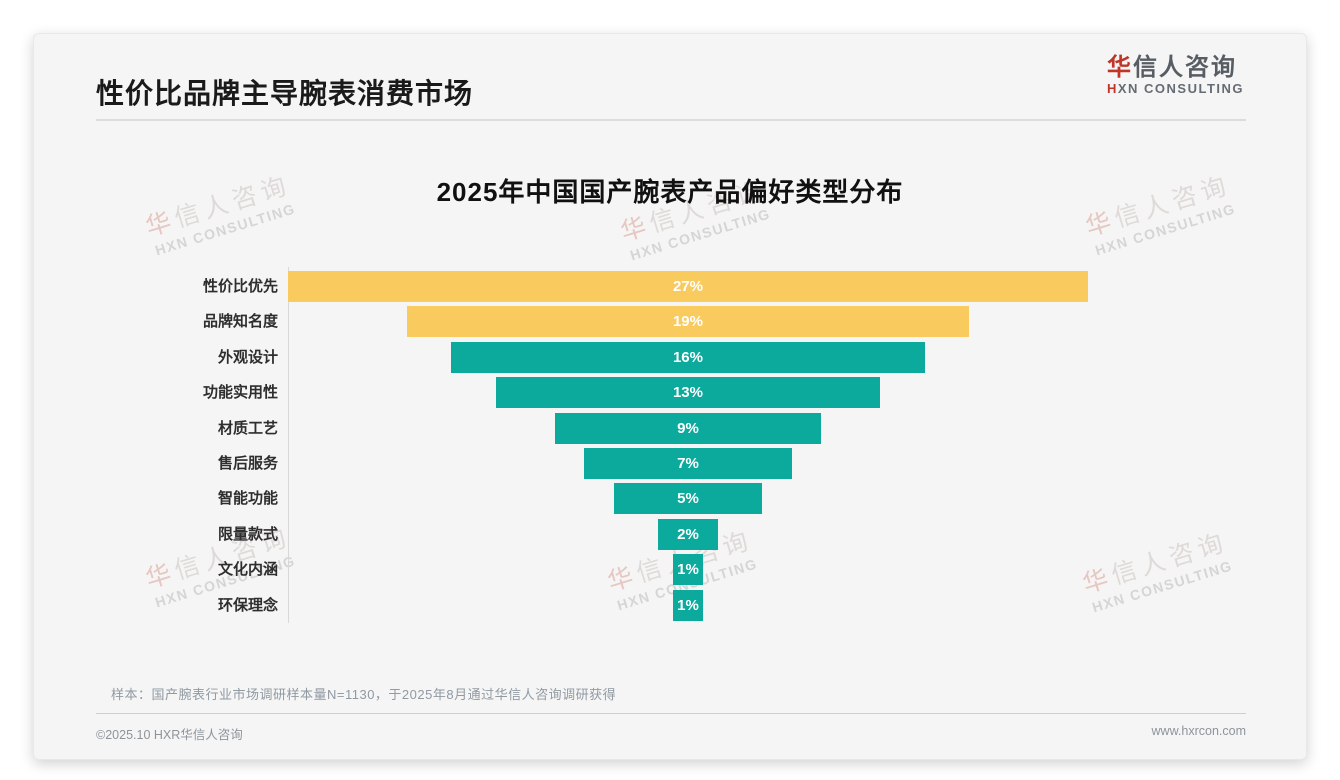 This screenshot has width=1340, height=780. I want to click on category-label: 功能实用性, so click(240, 393).